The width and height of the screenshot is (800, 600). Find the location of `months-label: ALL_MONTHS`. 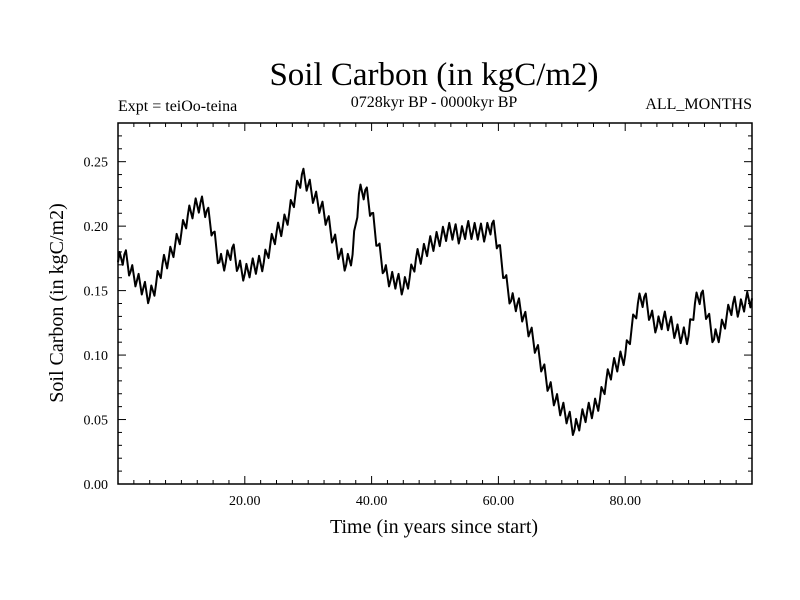

months-label: ALL_MONTHS is located at coordinates (698, 104).